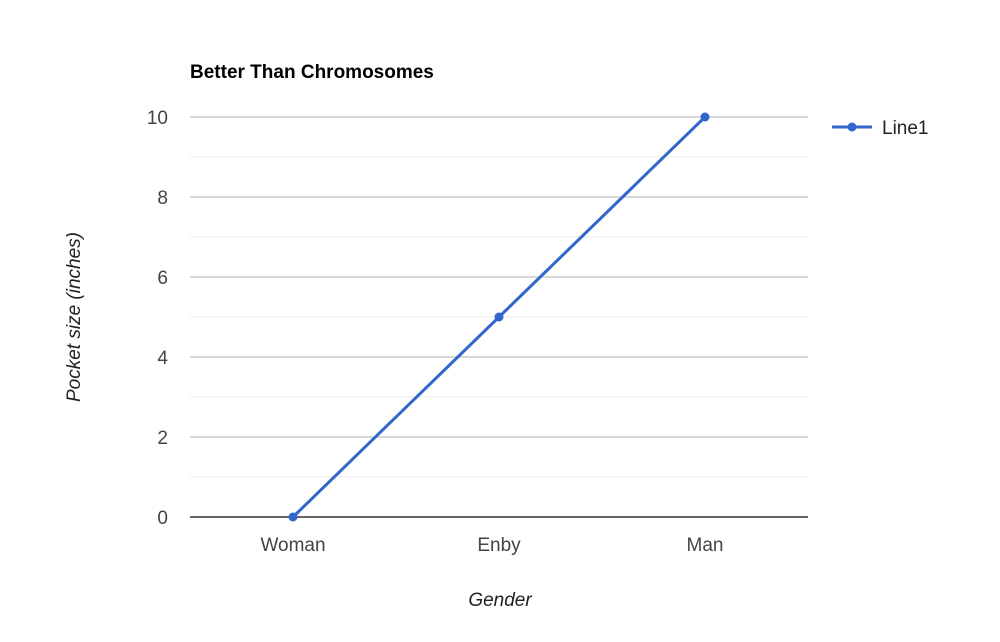  I want to click on legend-swatch-point, so click(852, 127).